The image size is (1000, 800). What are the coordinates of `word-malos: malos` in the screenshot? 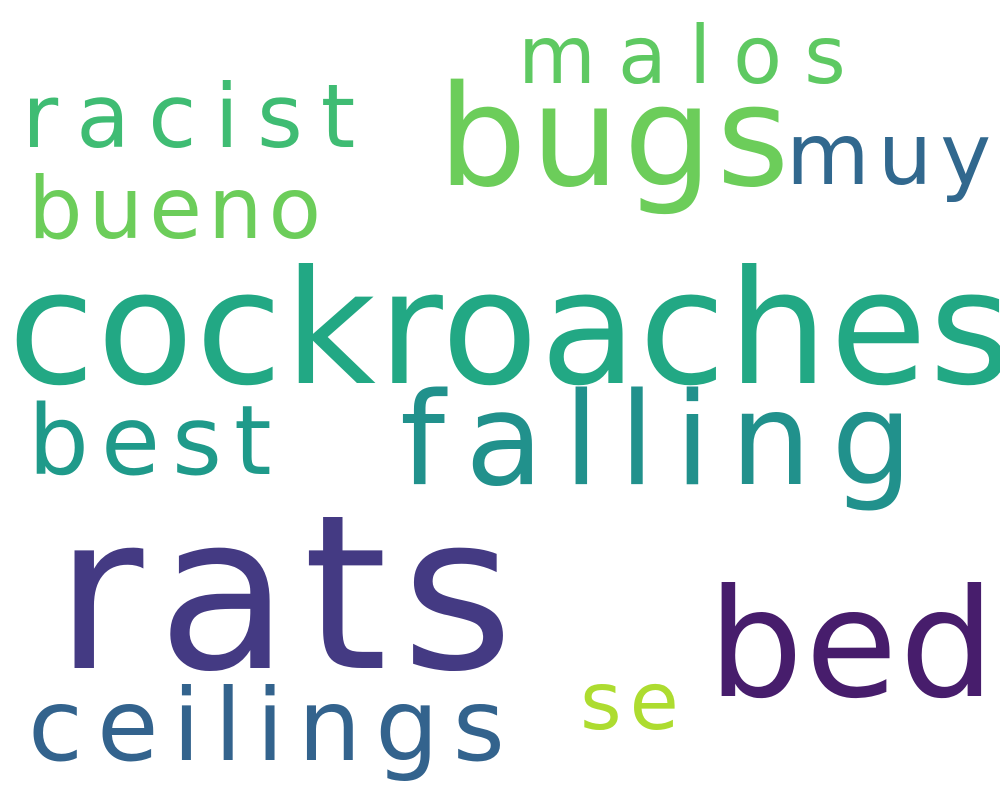 It's located at (693, 55).